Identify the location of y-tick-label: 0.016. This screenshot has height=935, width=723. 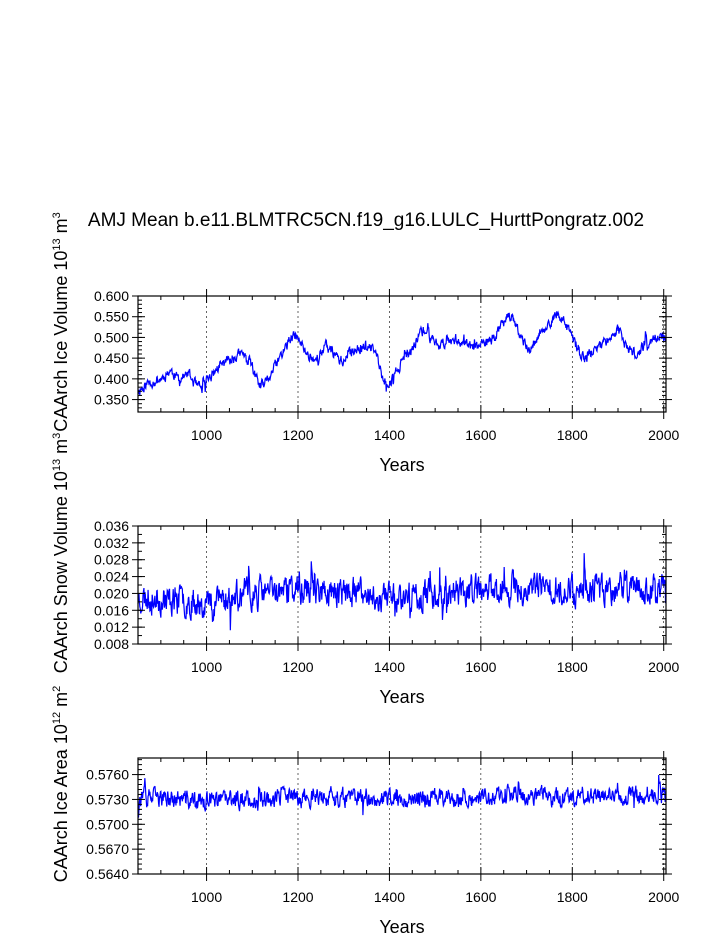
(111, 610).